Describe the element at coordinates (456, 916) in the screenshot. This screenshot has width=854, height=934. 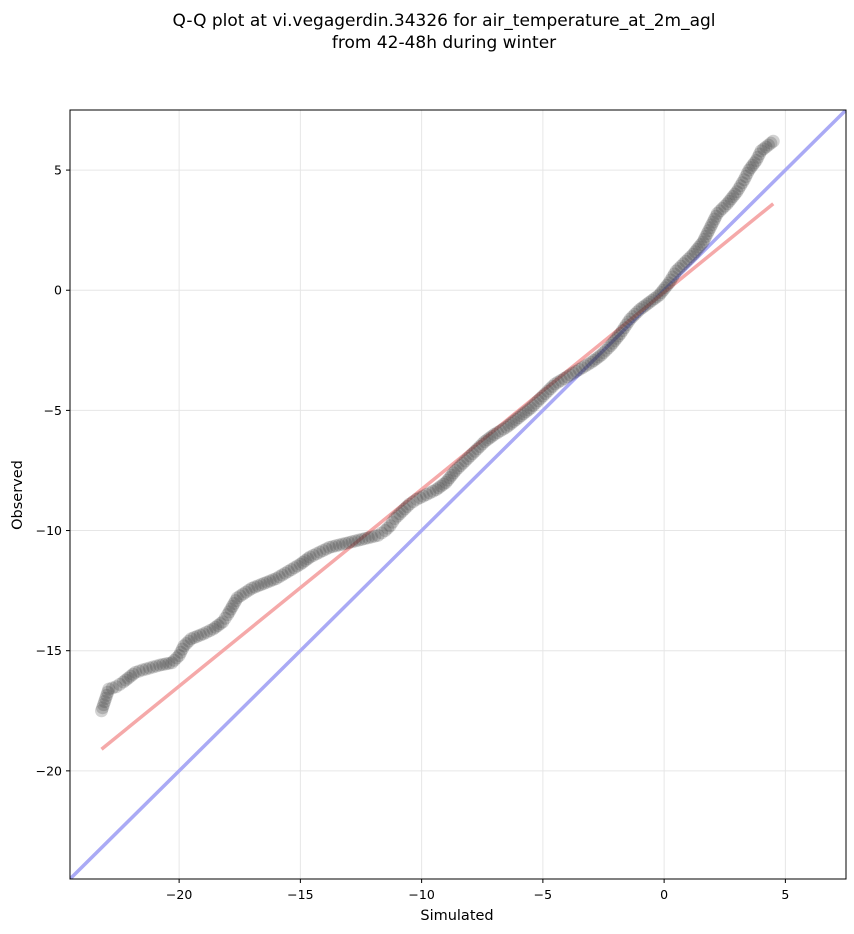
I see `x-axis-label: Simulated` at that location.